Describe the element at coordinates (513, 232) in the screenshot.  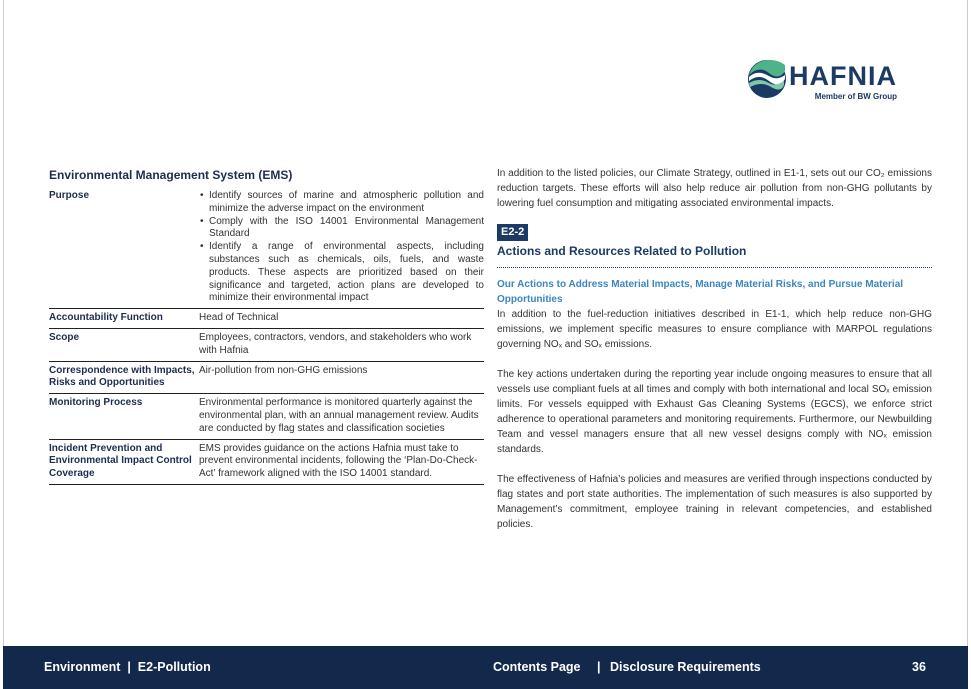
I see `section-tag: E2-2` at that location.